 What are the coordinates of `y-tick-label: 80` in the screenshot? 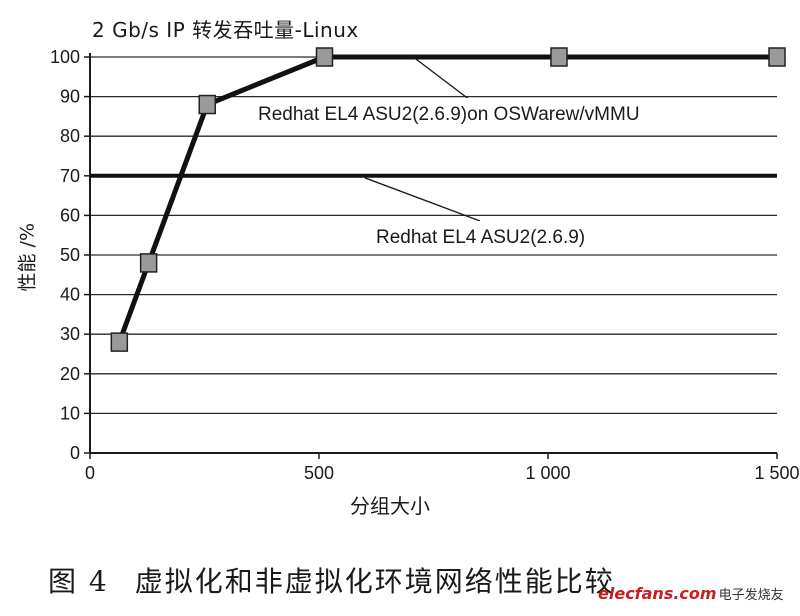 It's located at (70, 136).